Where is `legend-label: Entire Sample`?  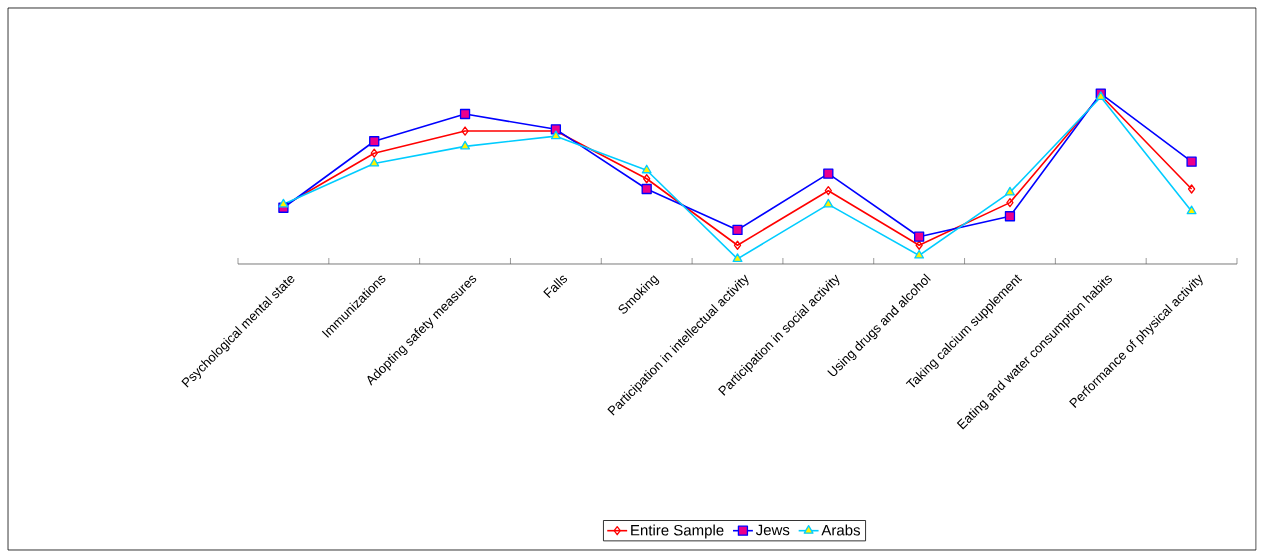
legend-label: Entire Sample is located at coordinates (677, 531).